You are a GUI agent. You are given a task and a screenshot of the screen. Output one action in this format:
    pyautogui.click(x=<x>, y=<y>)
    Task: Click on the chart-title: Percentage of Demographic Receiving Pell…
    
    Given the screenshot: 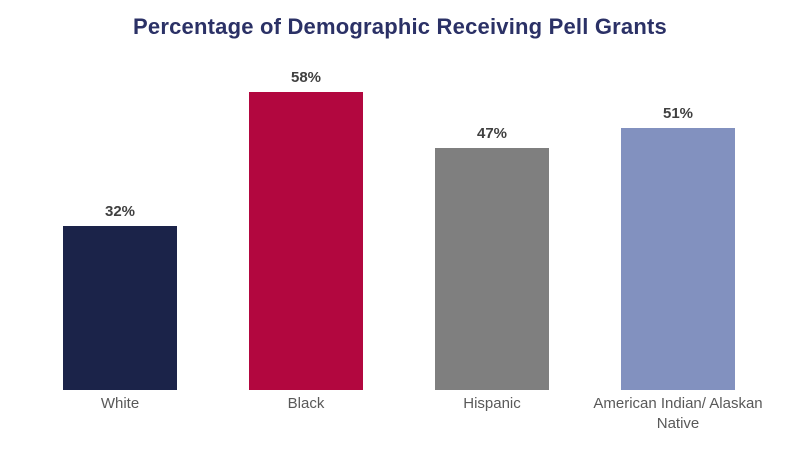 What is the action you would take?
    pyautogui.click(x=400, y=26)
    